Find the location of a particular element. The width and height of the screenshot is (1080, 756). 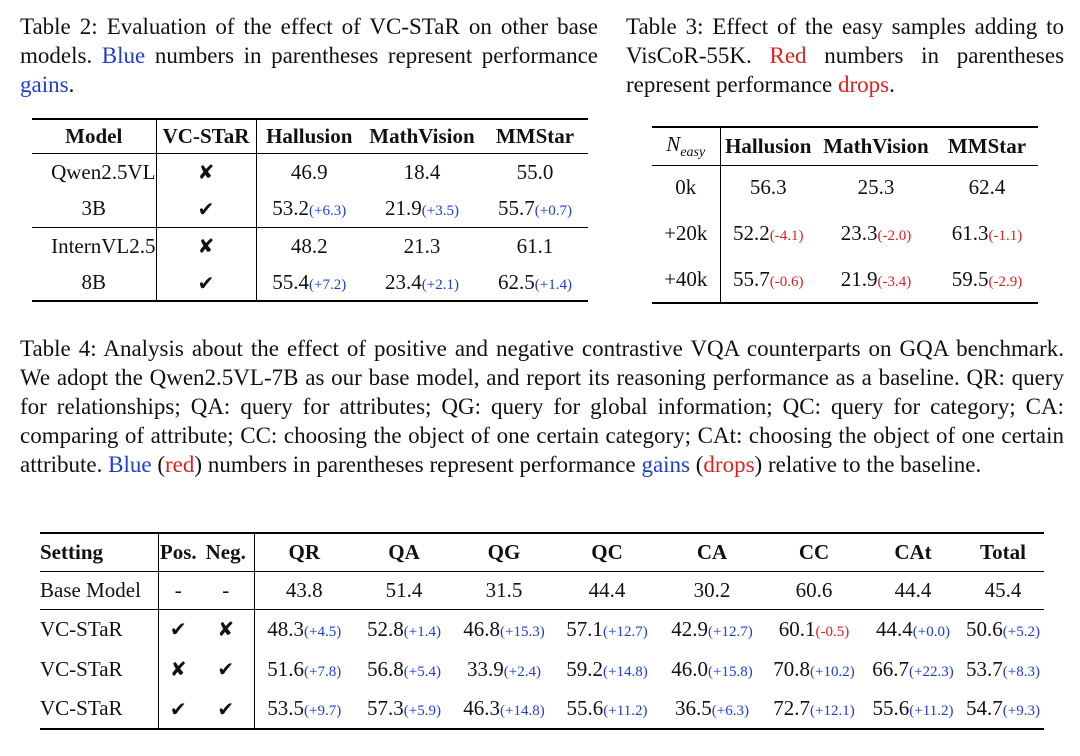

table-cell: 21.9(-3.4) is located at coordinates (876, 279).